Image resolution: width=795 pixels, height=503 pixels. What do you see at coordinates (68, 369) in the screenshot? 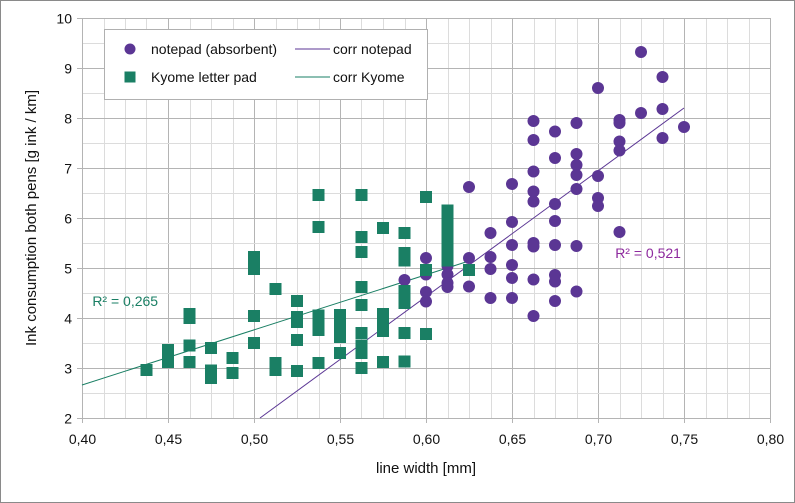
I see `y-tick-label: 3` at bounding box center [68, 369].